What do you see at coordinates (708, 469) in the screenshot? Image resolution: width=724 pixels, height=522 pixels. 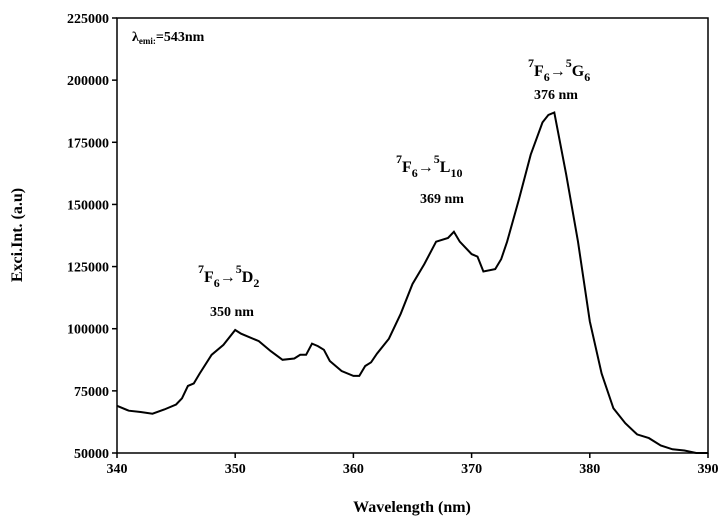 I see `x-tick-label: 390` at bounding box center [708, 469].